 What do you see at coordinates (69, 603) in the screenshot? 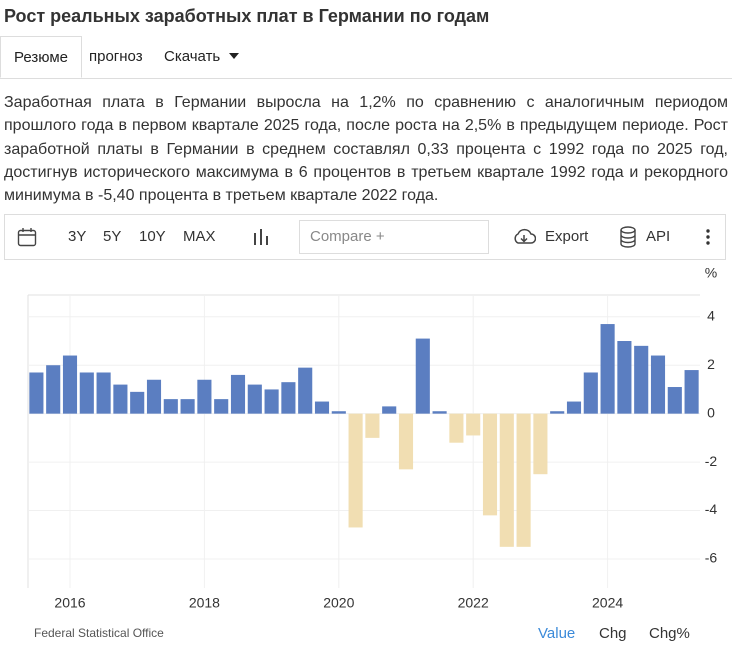
I see `x-tick-label: 2016` at bounding box center [69, 603].